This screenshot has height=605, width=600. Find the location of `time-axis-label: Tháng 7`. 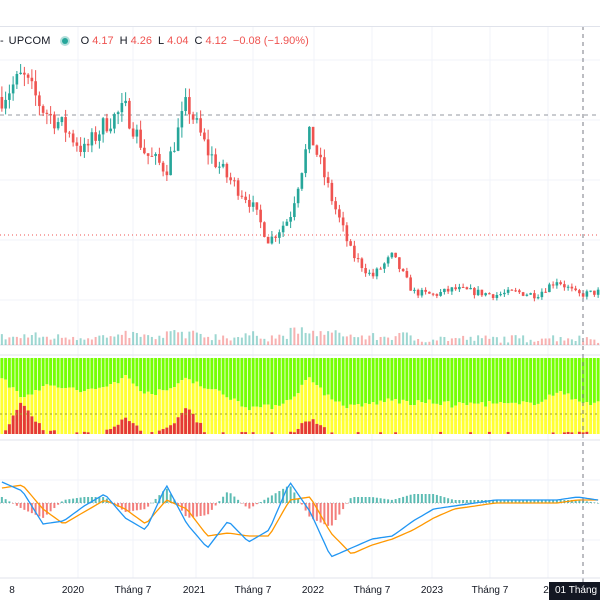

time-axis-label: Tháng 7 is located at coordinates (133, 590).